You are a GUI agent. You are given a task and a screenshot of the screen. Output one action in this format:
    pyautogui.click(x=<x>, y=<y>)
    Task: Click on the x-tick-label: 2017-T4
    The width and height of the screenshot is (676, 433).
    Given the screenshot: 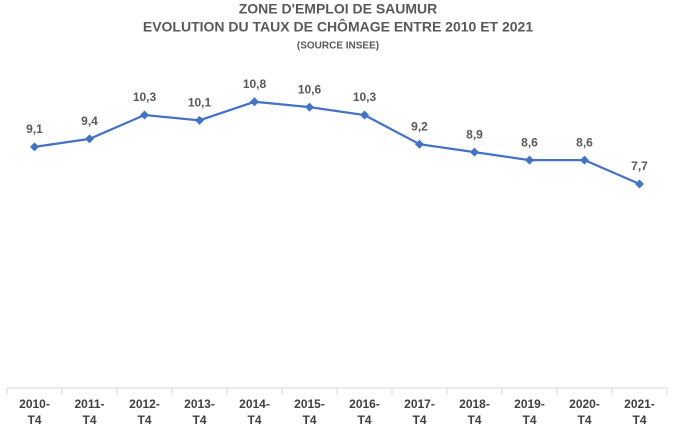 What is the action you would take?
    pyautogui.click(x=419, y=412)
    